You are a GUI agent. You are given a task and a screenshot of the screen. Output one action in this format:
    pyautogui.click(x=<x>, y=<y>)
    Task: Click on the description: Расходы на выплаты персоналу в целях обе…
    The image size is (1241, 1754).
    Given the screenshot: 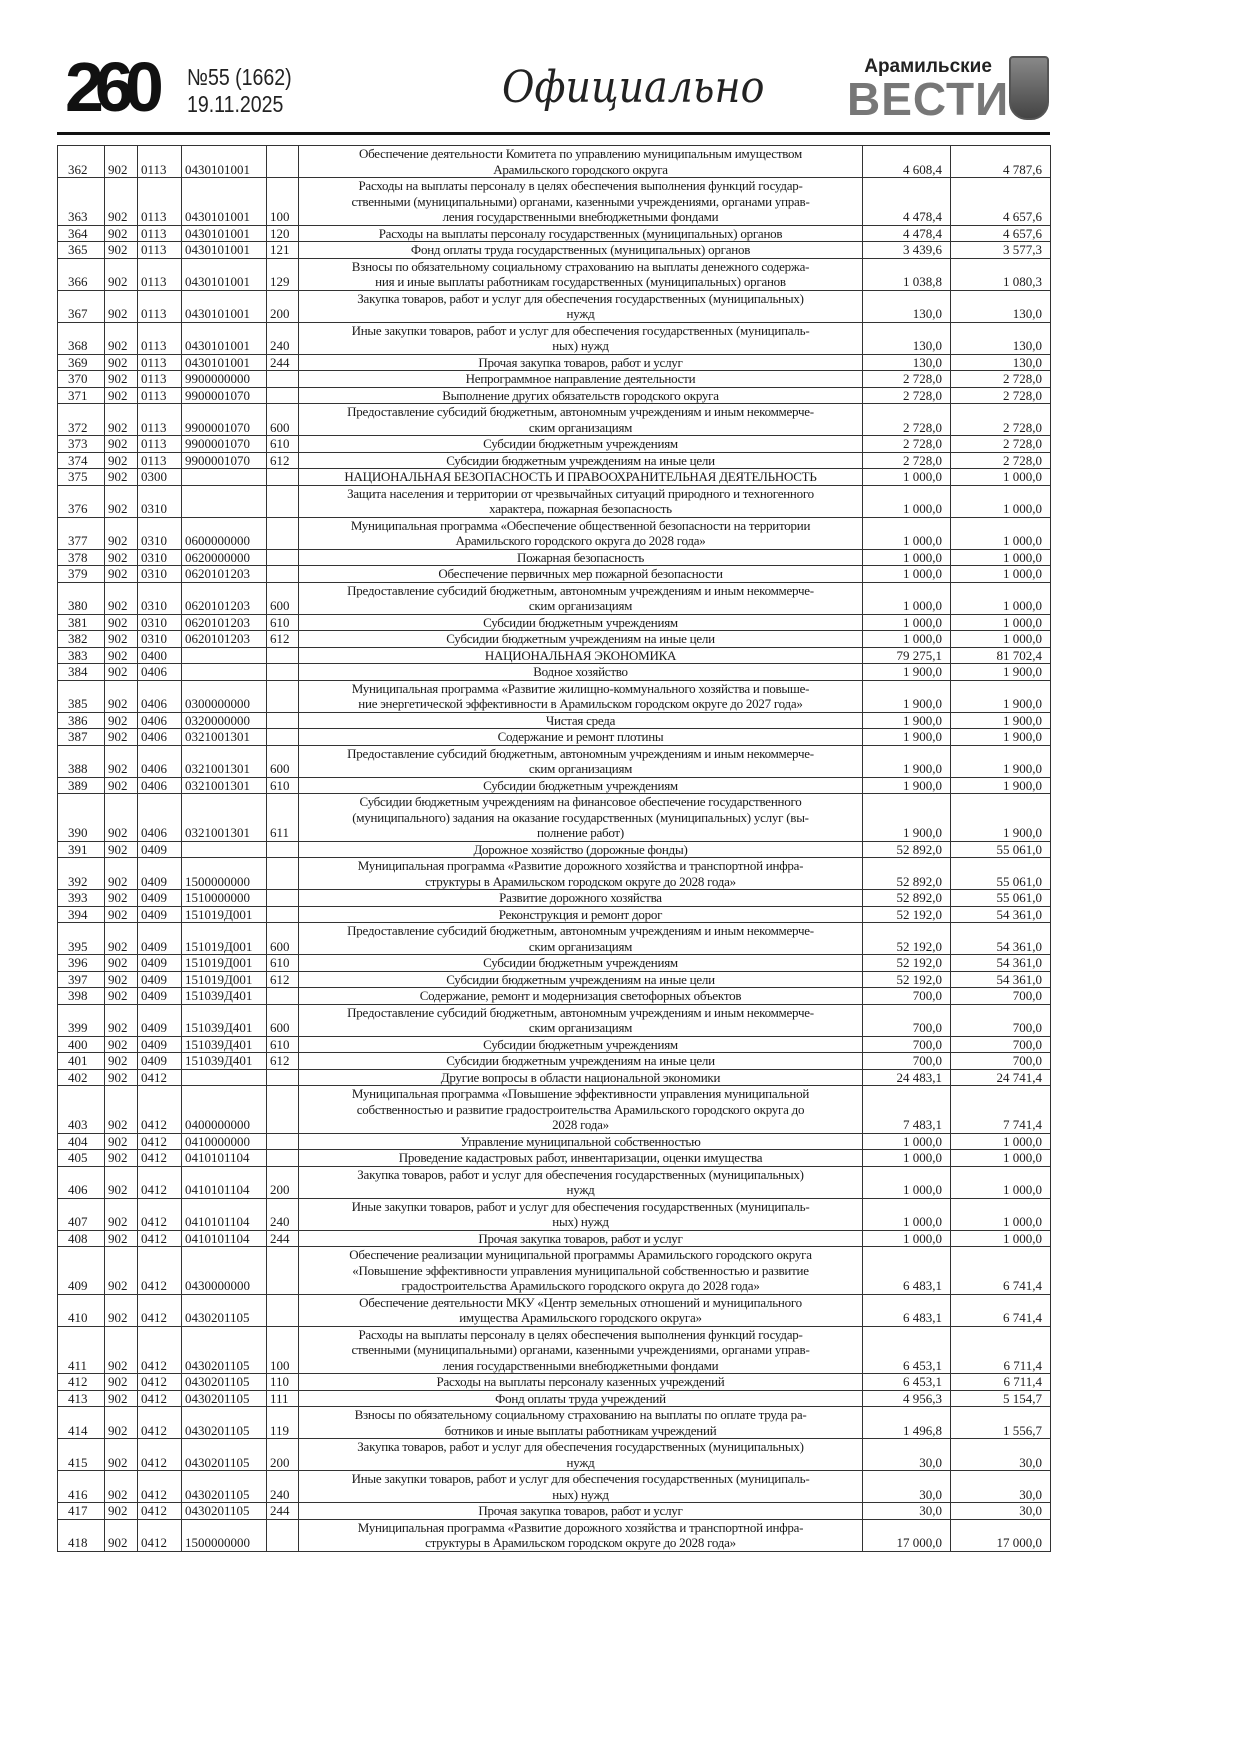 What is the action you would take?
    pyautogui.click(x=580, y=201)
    